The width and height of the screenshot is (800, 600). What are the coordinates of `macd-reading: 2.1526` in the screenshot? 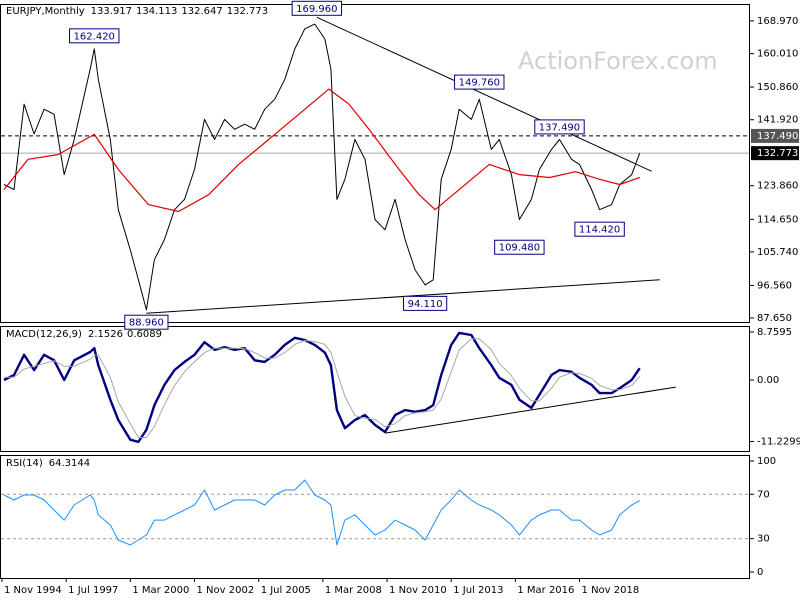 It's located at (105, 334).